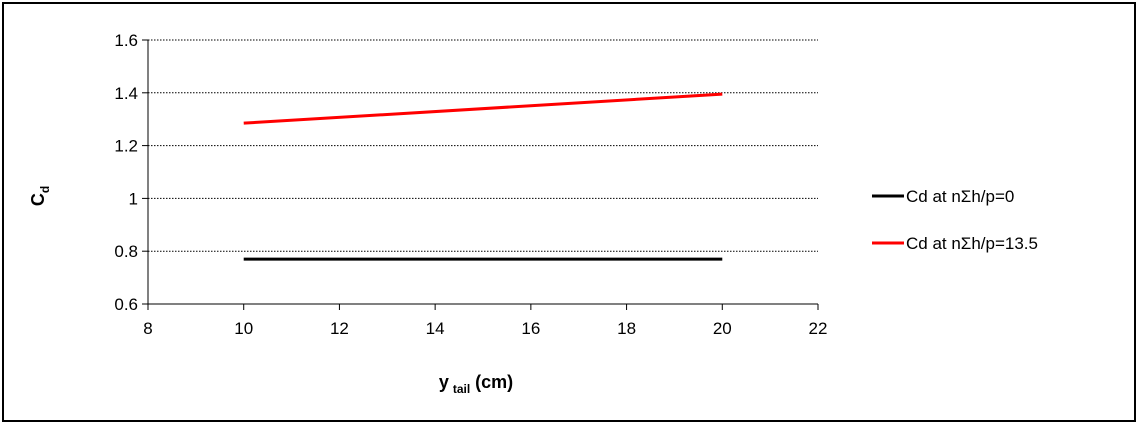 The height and width of the screenshot is (425, 1138). What do you see at coordinates (339, 328) in the screenshot?
I see `x-tick-label-2: 12` at bounding box center [339, 328].